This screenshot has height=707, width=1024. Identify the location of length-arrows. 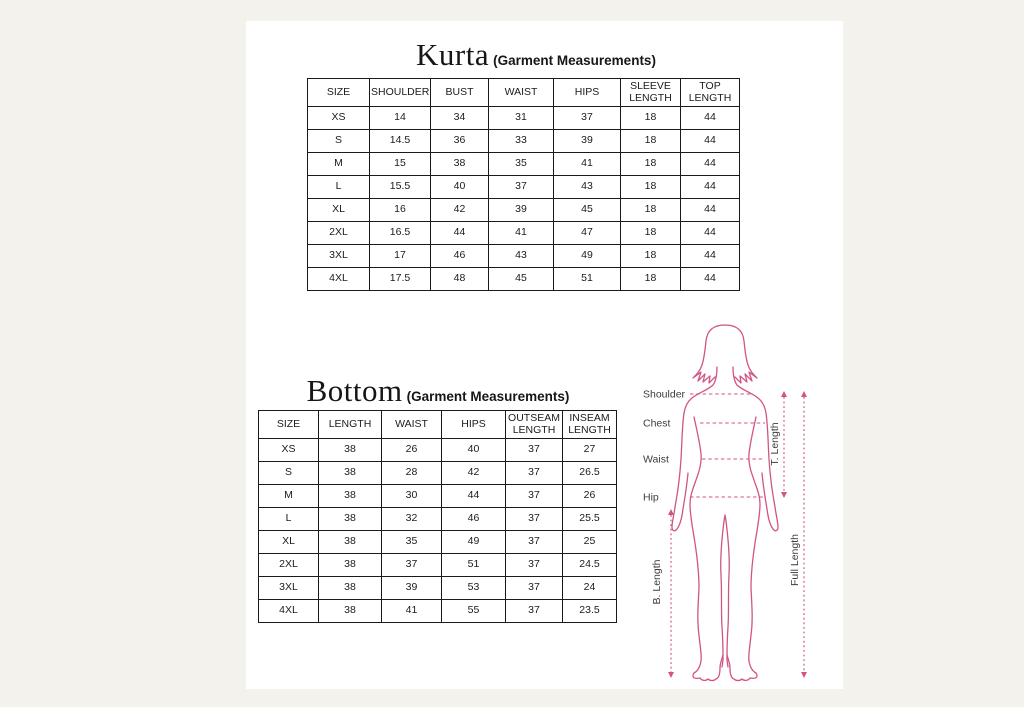
(737, 534).